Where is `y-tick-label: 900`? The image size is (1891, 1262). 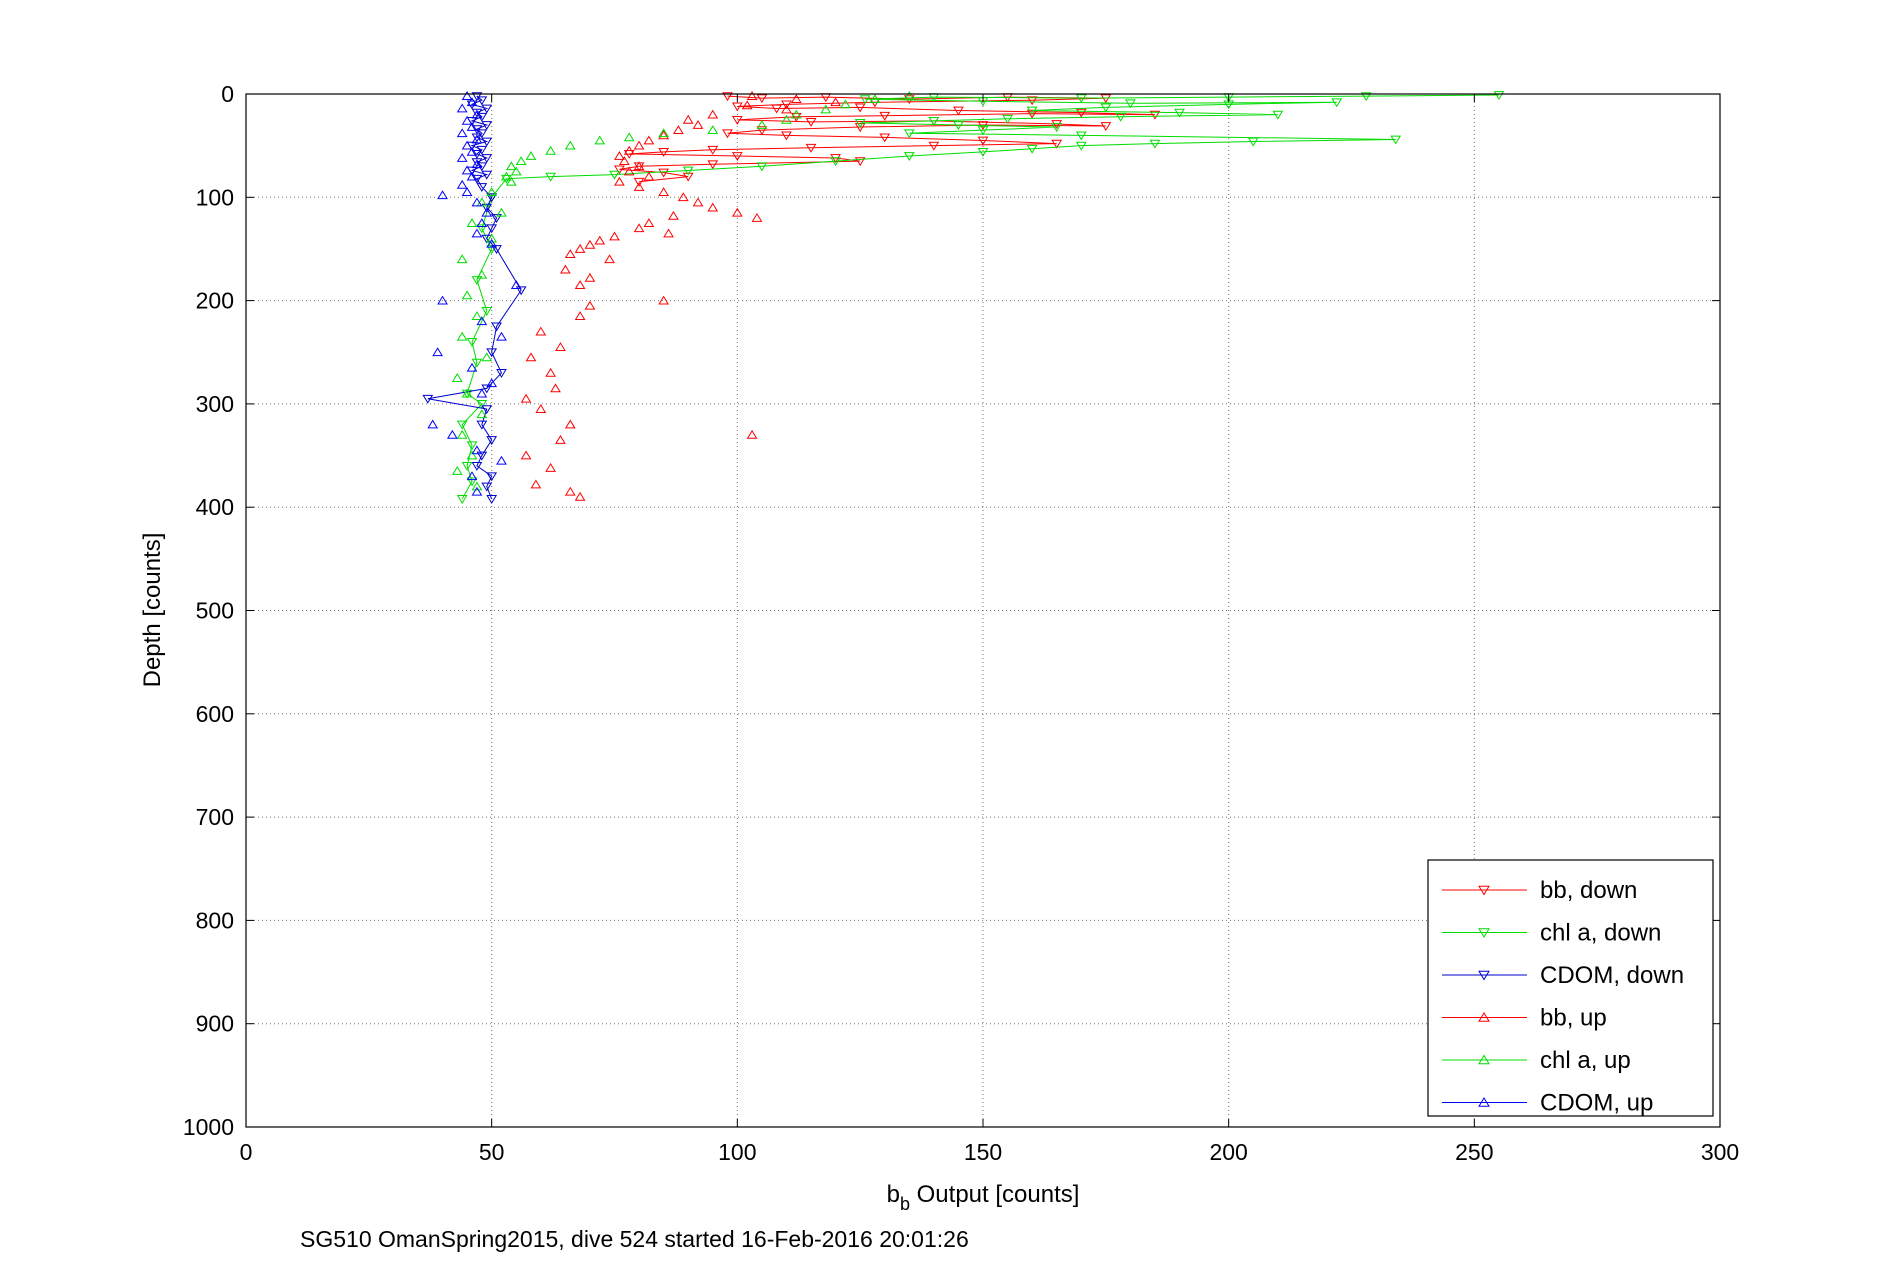
y-tick-label: 900 is located at coordinates (215, 1024).